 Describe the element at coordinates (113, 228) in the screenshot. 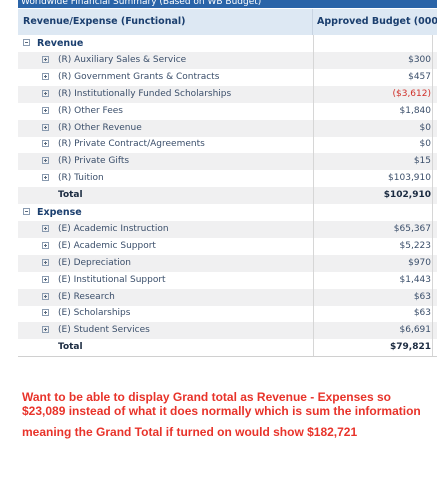

I see `row-label: (E) Academic Instruction` at that location.